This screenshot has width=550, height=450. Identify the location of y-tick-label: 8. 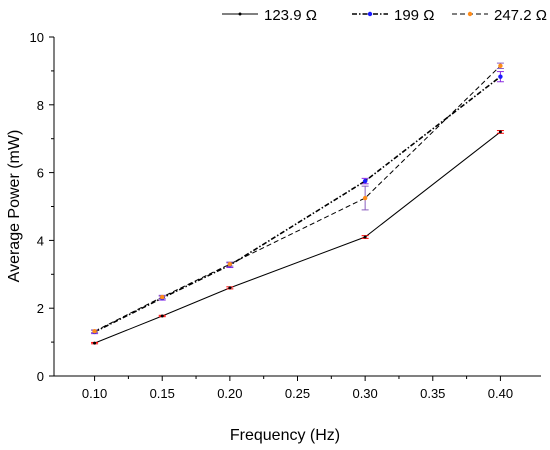
(40, 105).